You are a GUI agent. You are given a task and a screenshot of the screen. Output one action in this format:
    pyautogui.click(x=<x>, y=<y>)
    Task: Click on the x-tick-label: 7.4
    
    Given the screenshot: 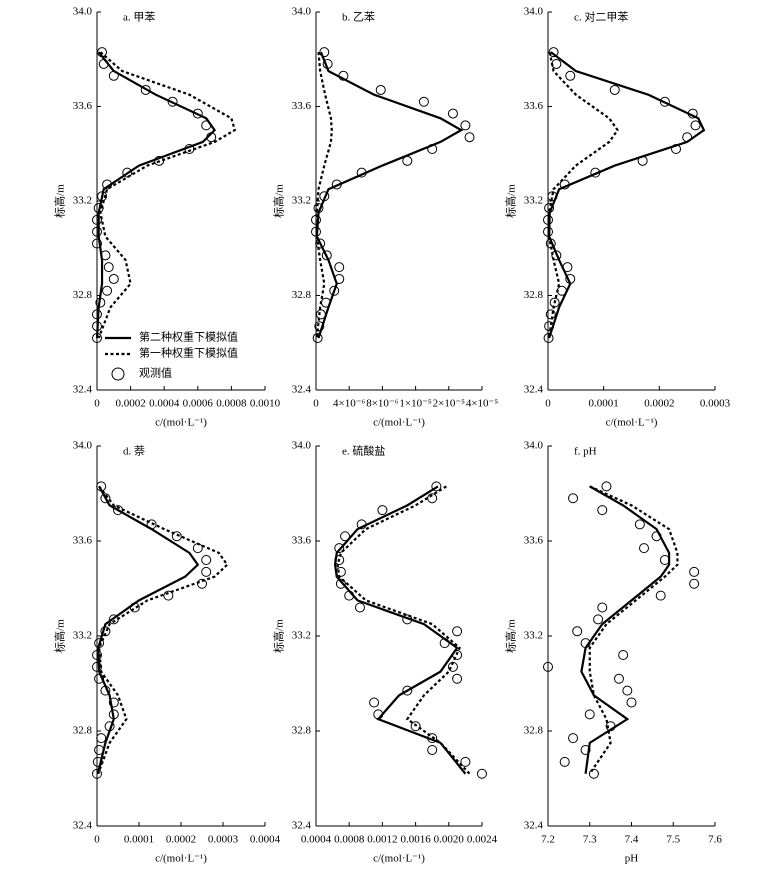 What is the action you would take?
    pyautogui.click(x=632, y=840)
    